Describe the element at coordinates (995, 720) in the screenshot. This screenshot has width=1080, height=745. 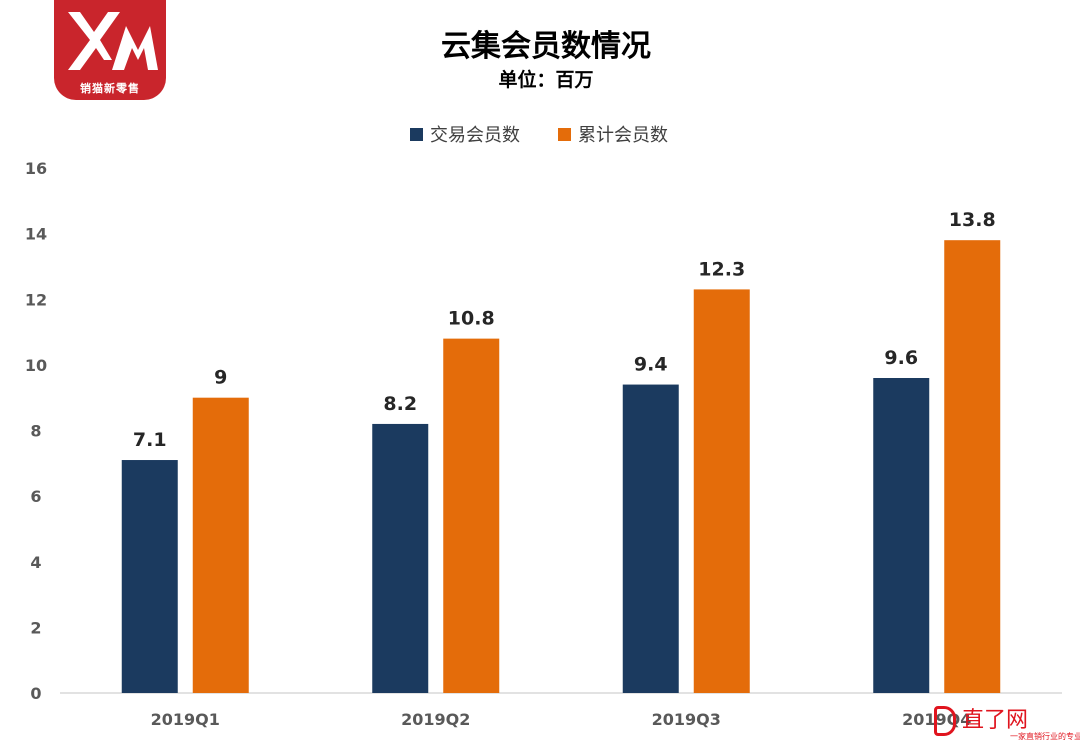
I see `watermark-name: 直了网` at that location.